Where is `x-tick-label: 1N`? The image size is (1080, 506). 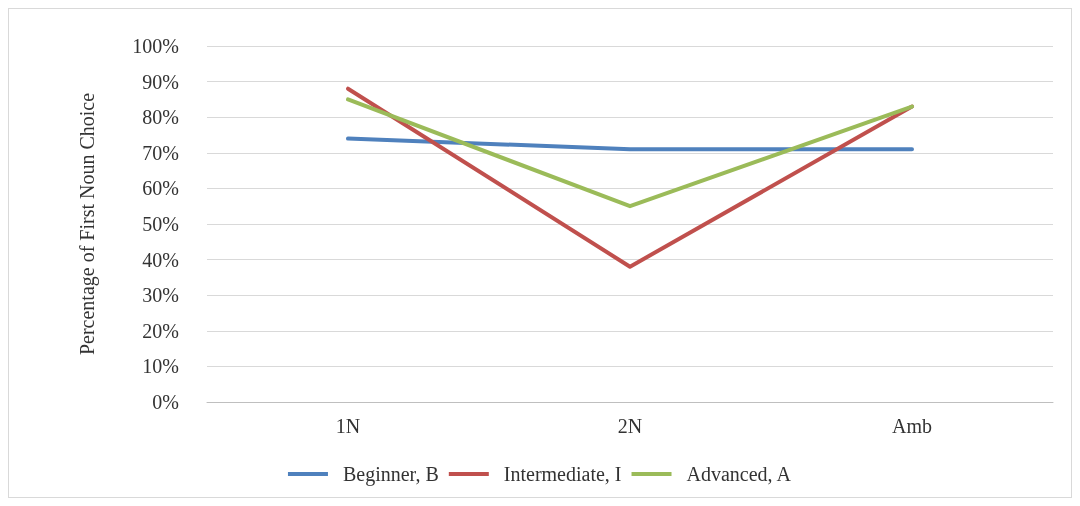 x-tick-label: 1N is located at coordinates (348, 426).